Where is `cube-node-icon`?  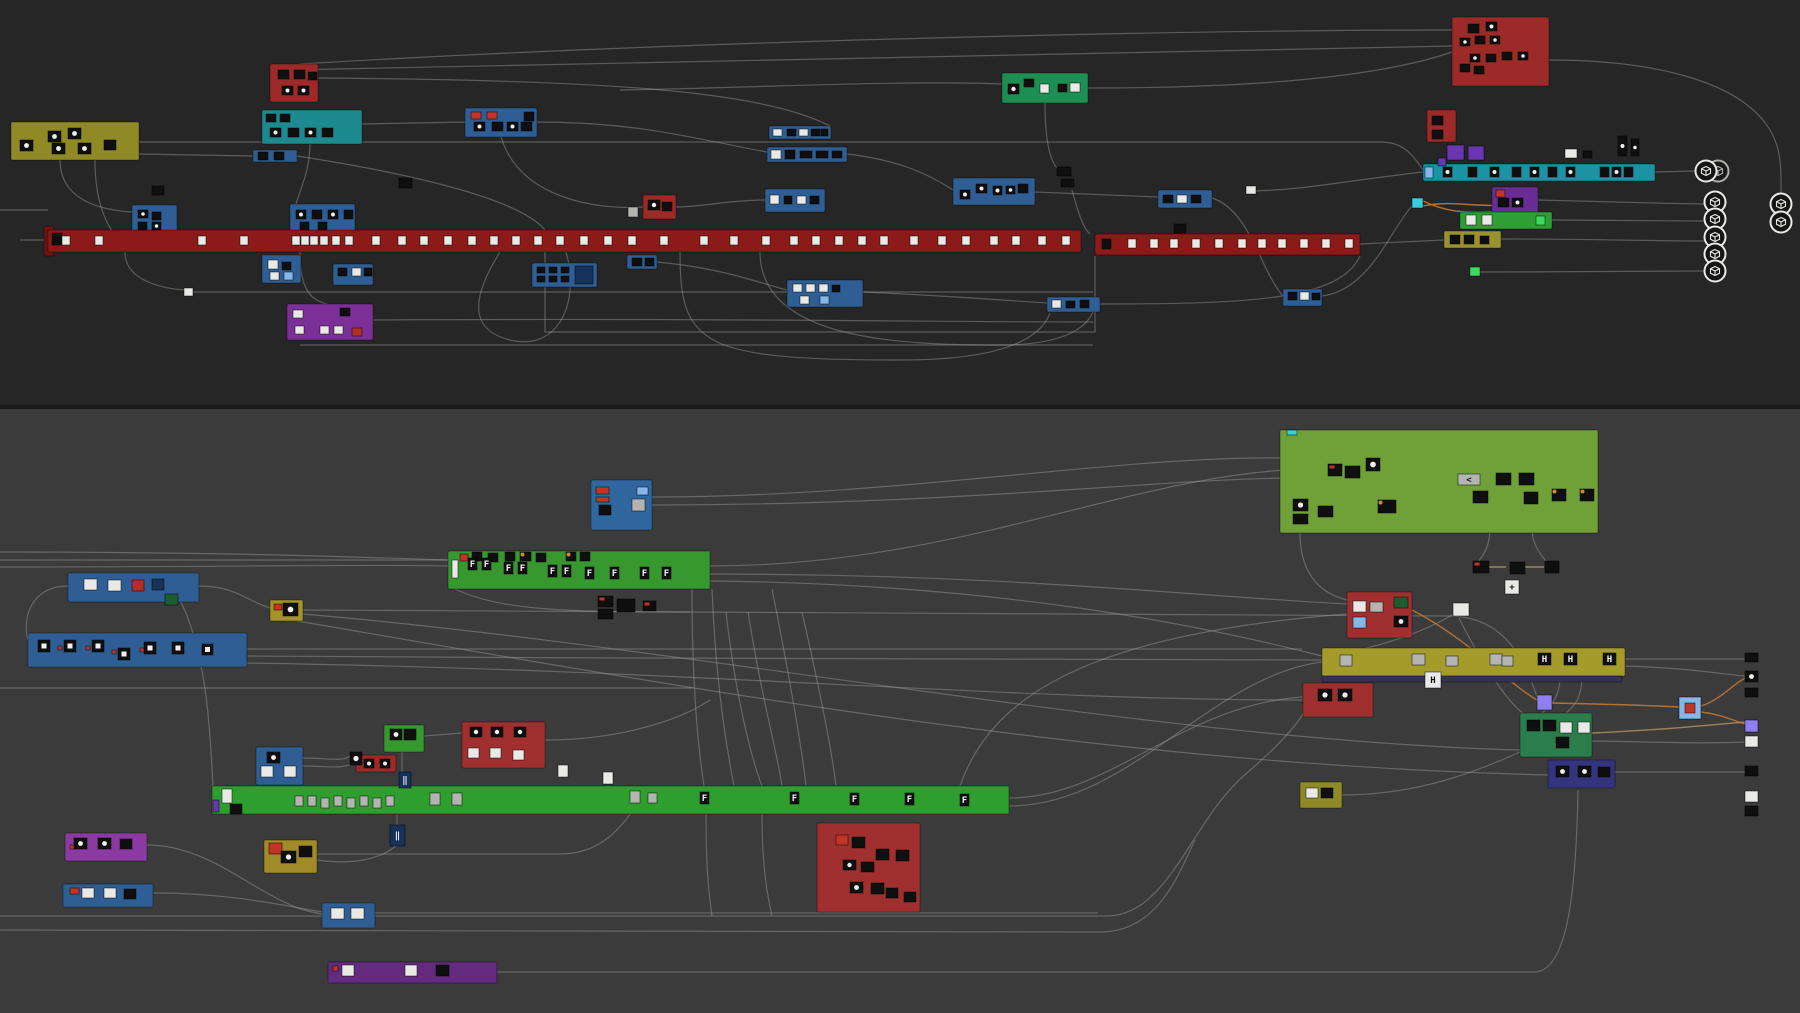
cube-node-icon is located at coordinates (1706, 171).